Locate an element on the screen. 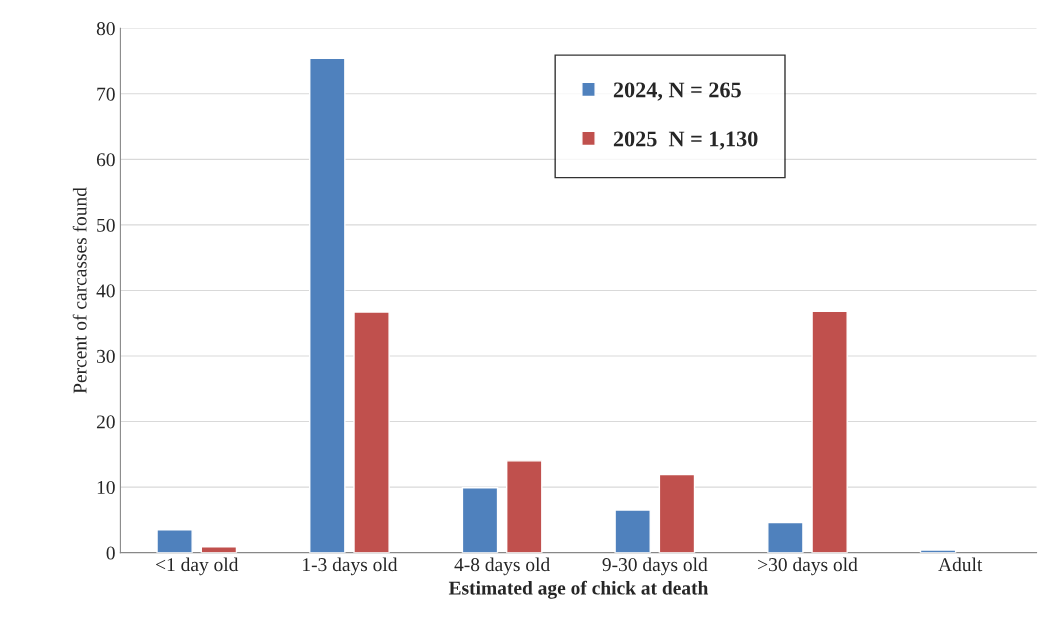 This screenshot has width=1047, height=628. x-tick-label: 9-30 days old is located at coordinates (655, 566).